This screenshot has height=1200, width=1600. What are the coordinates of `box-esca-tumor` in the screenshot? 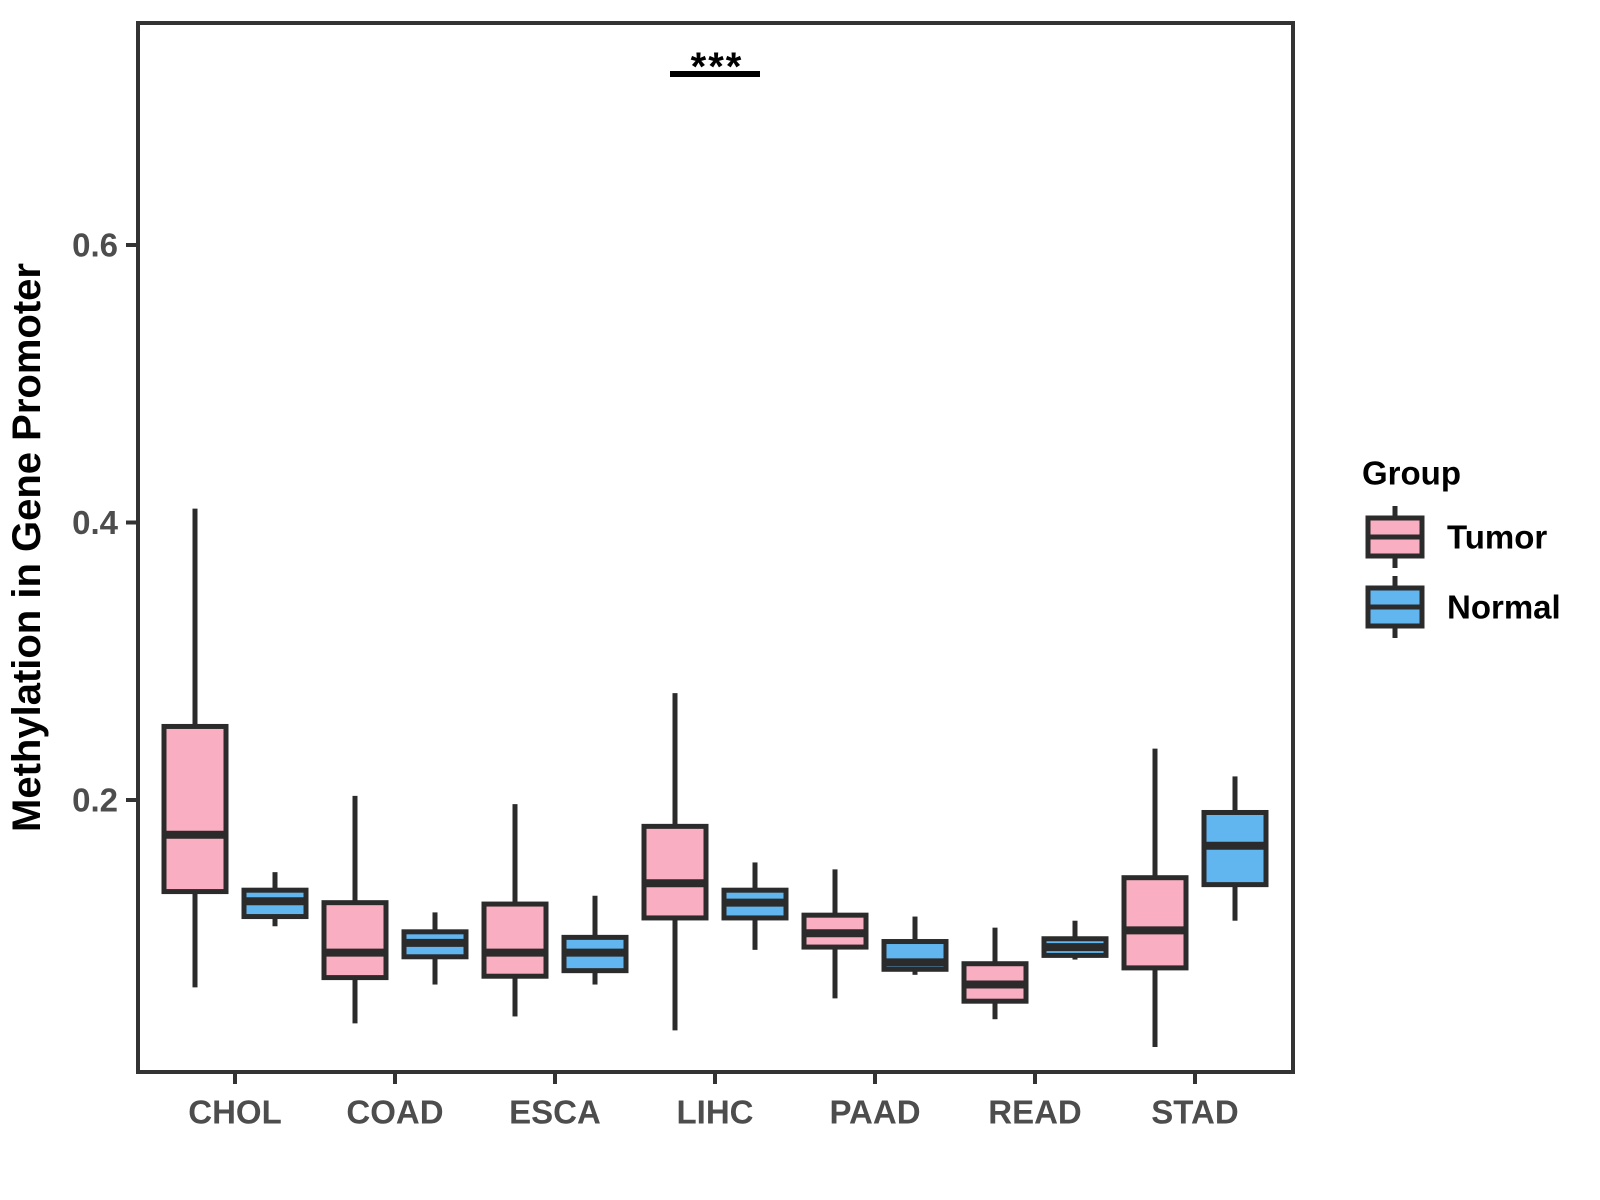 It's located at (515, 910).